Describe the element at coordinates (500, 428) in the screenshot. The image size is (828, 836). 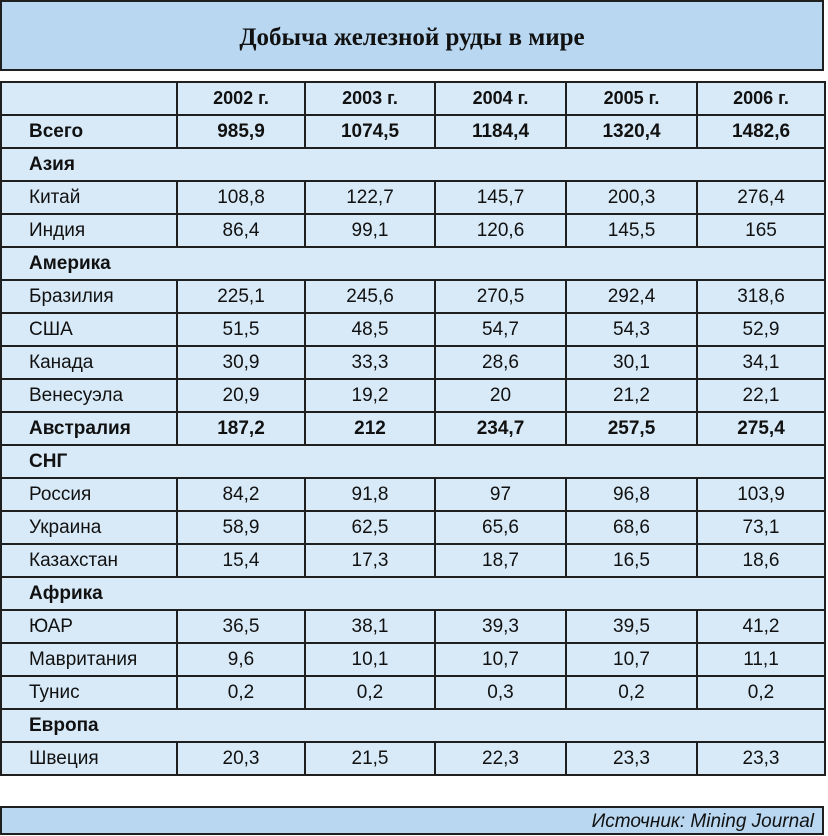
I see `value-cell: 234,7` at that location.